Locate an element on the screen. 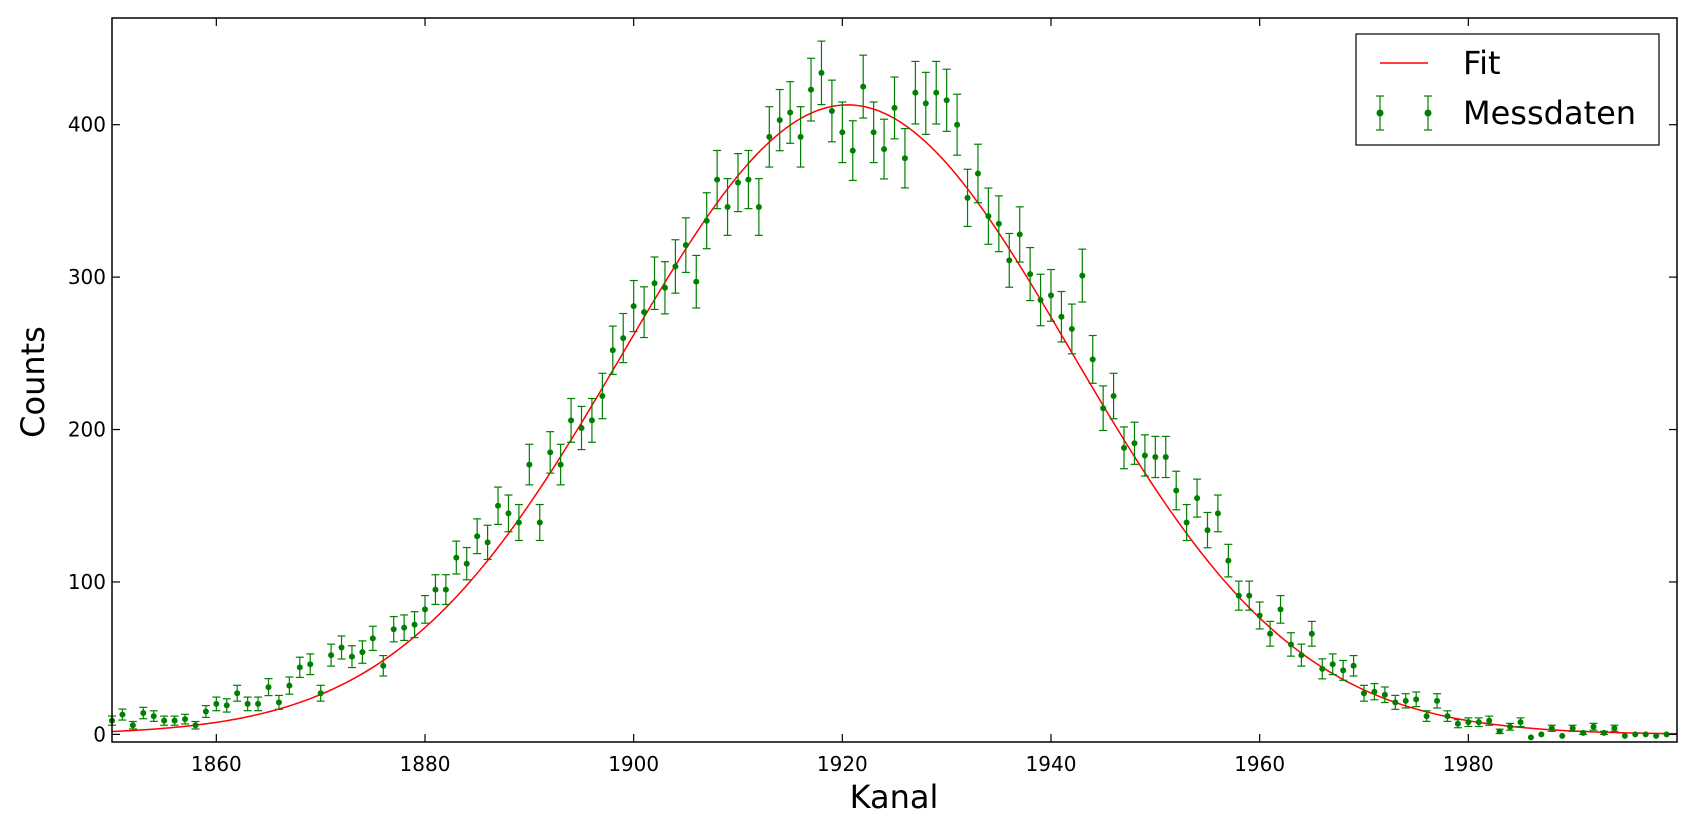 Image resolution: width=1707 pixels, height=821 pixels. x-axis-title: Kanal is located at coordinates (894, 797).